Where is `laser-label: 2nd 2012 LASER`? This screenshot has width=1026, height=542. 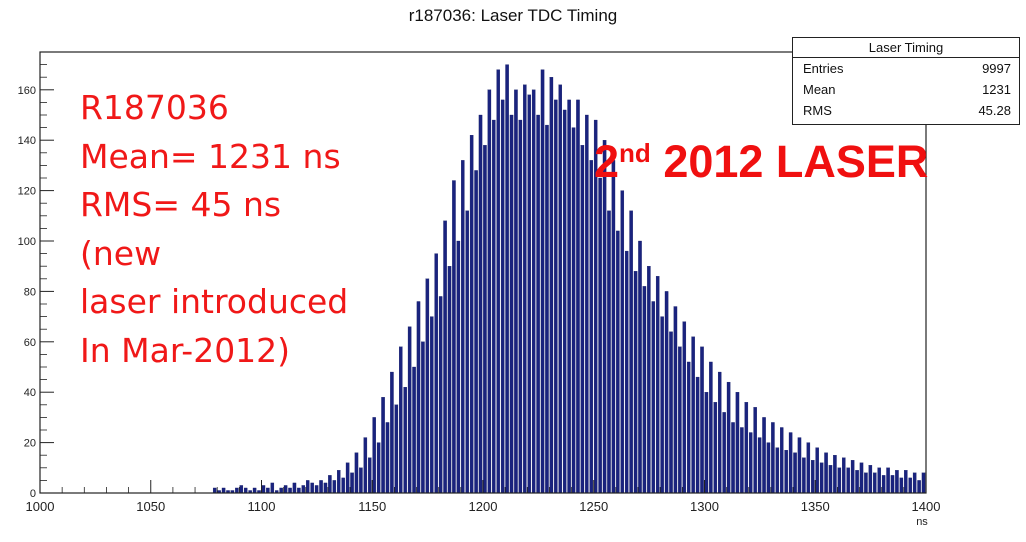 laser-label: 2nd 2012 LASER is located at coordinates (761, 162).